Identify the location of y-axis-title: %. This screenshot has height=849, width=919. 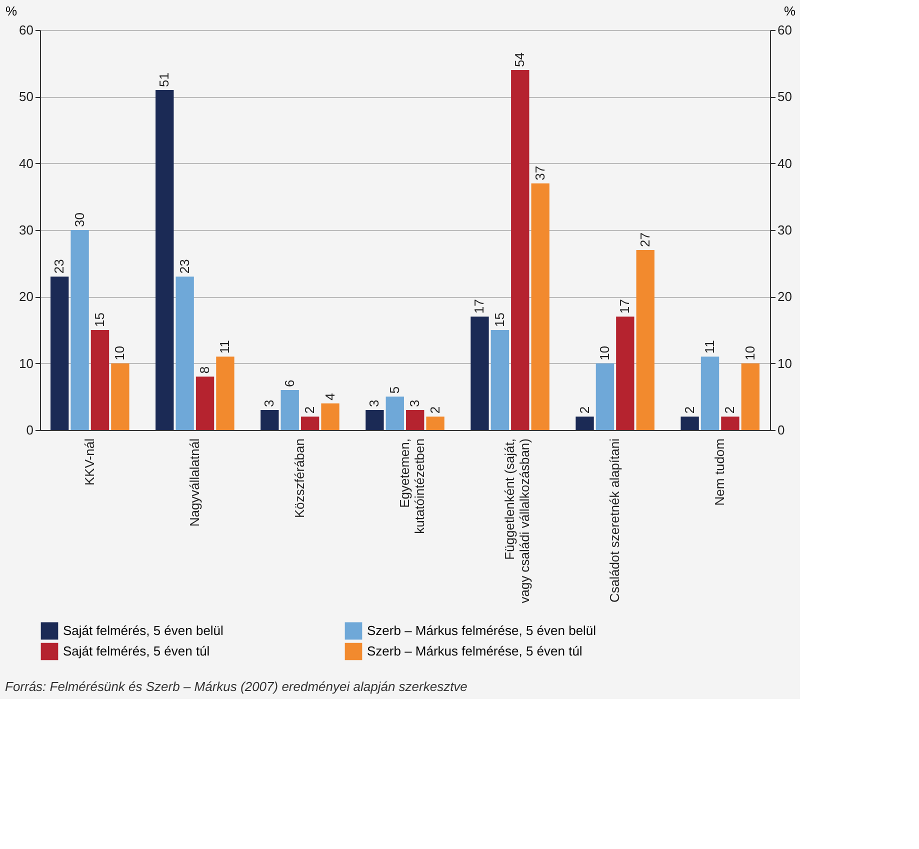
(12, 11).